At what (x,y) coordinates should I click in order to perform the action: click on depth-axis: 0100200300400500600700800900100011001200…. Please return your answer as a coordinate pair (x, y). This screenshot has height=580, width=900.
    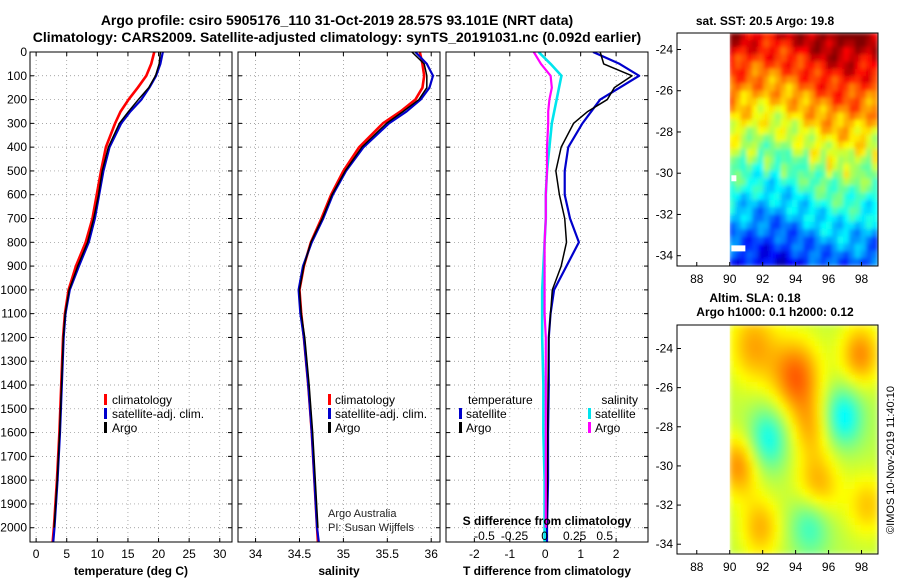
    Looking at the image, I should click on (13, 290).